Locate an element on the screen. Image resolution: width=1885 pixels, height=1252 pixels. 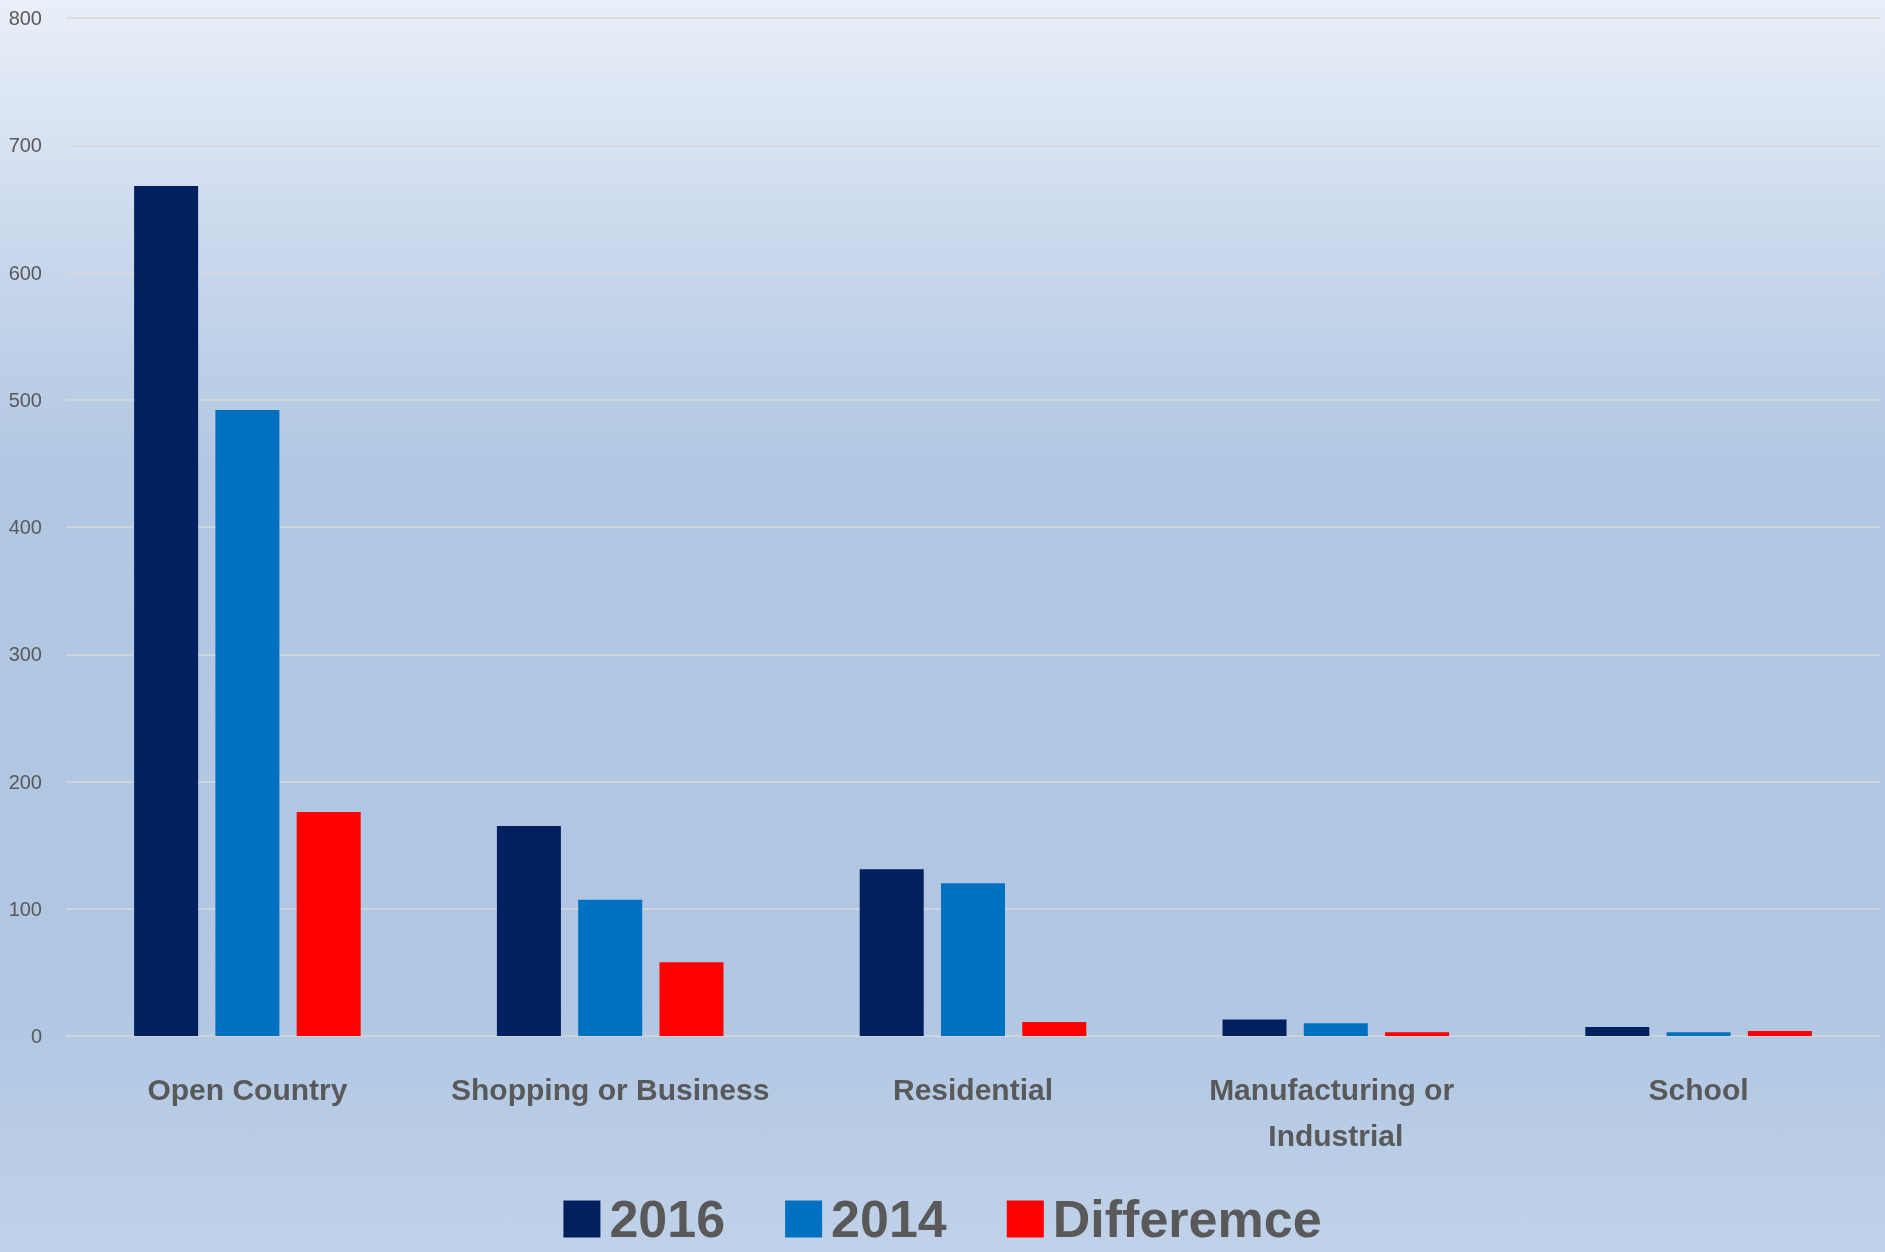
legend-label: Differemce is located at coordinates (1187, 1219).